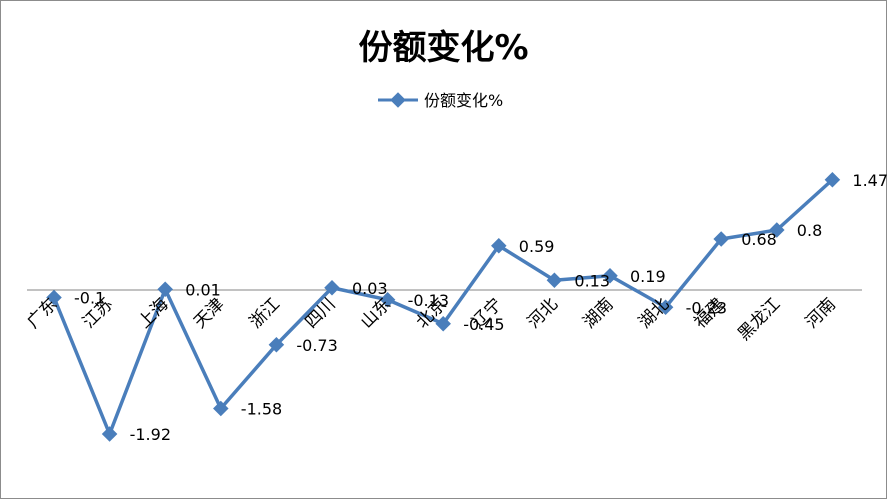 Image resolution: width=887 pixels, height=499 pixels. What do you see at coordinates (428, 300) in the screenshot?
I see `data-label: -0.13` at bounding box center [428, 300].